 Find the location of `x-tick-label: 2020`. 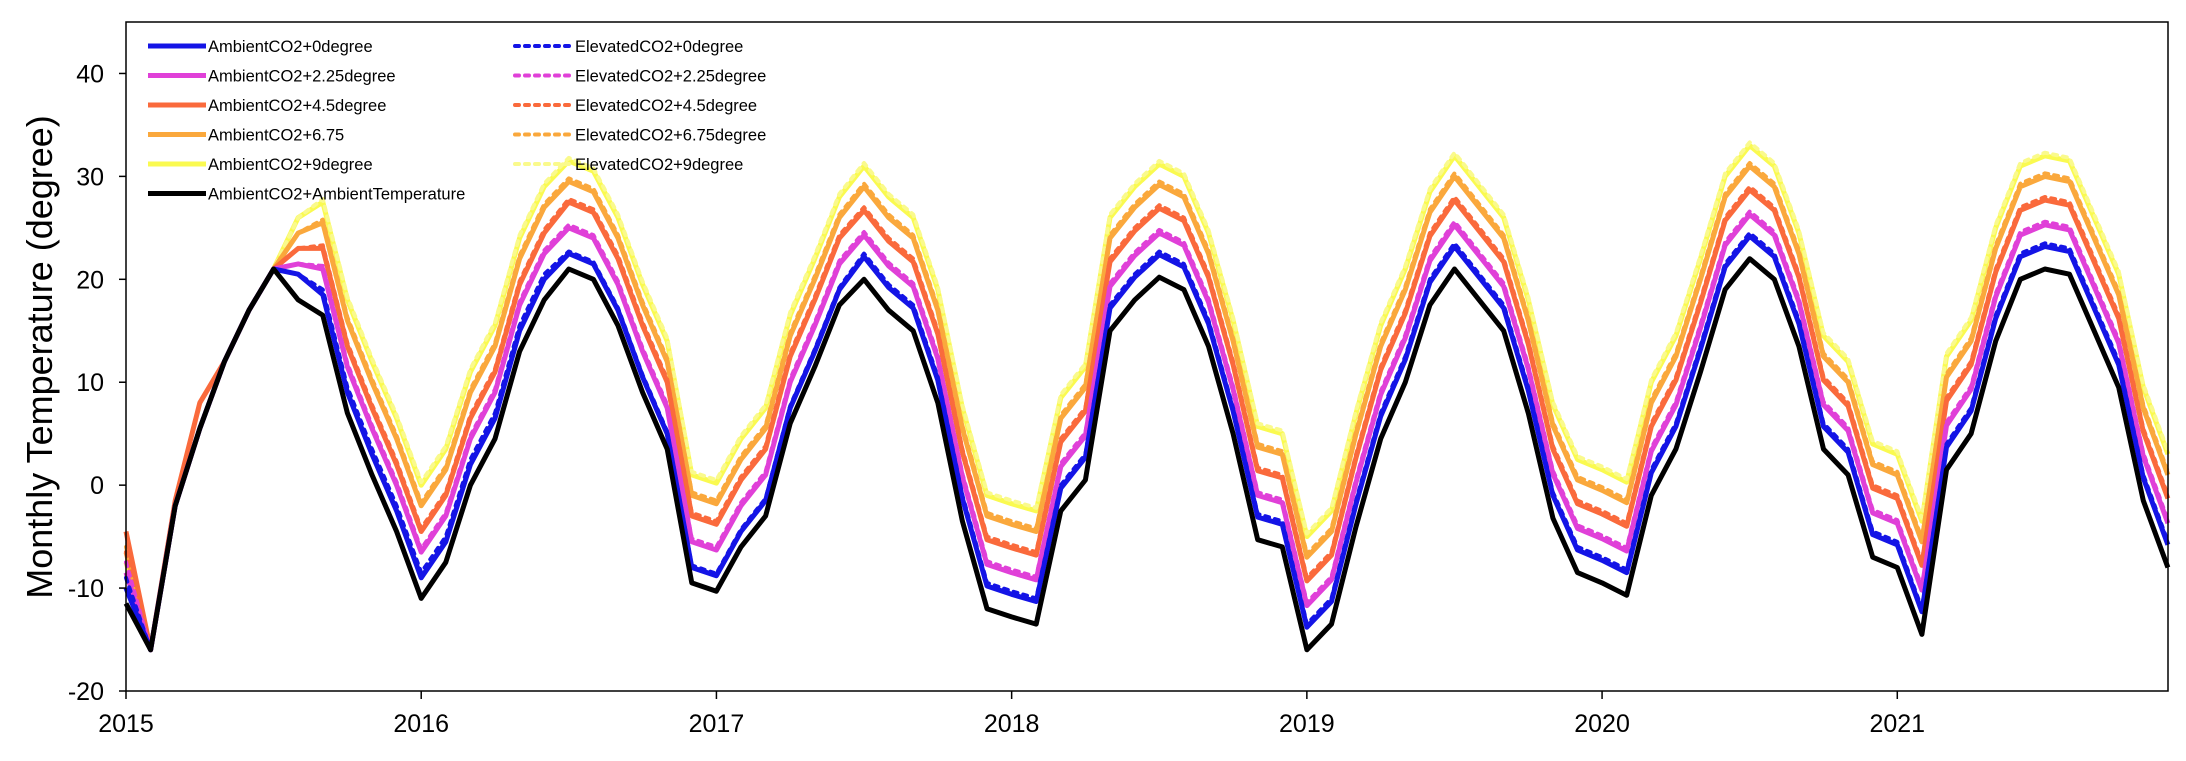

x-tick-label: 2020 is located at coordinates (1602, 724).